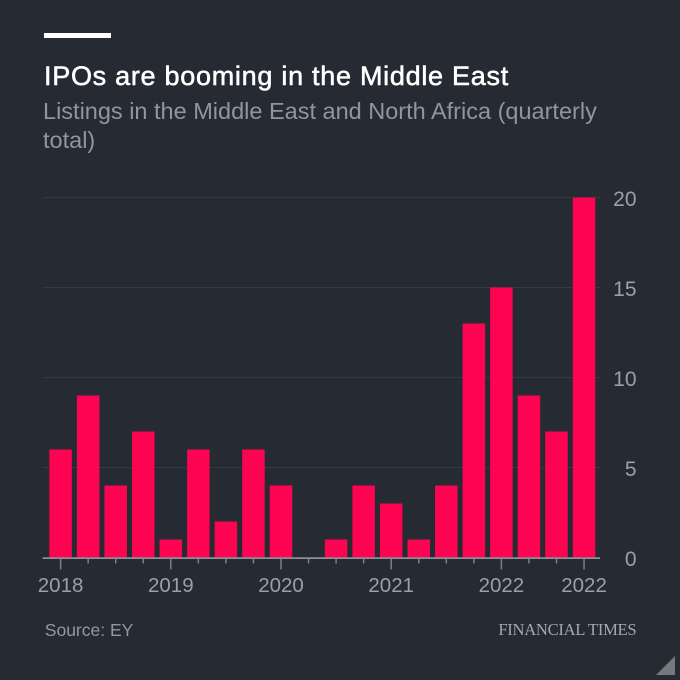 The image size is (680, 680). Describe the element at coordinates (624, 199) in the screenshot. I see `svg-text: 20` at that location.